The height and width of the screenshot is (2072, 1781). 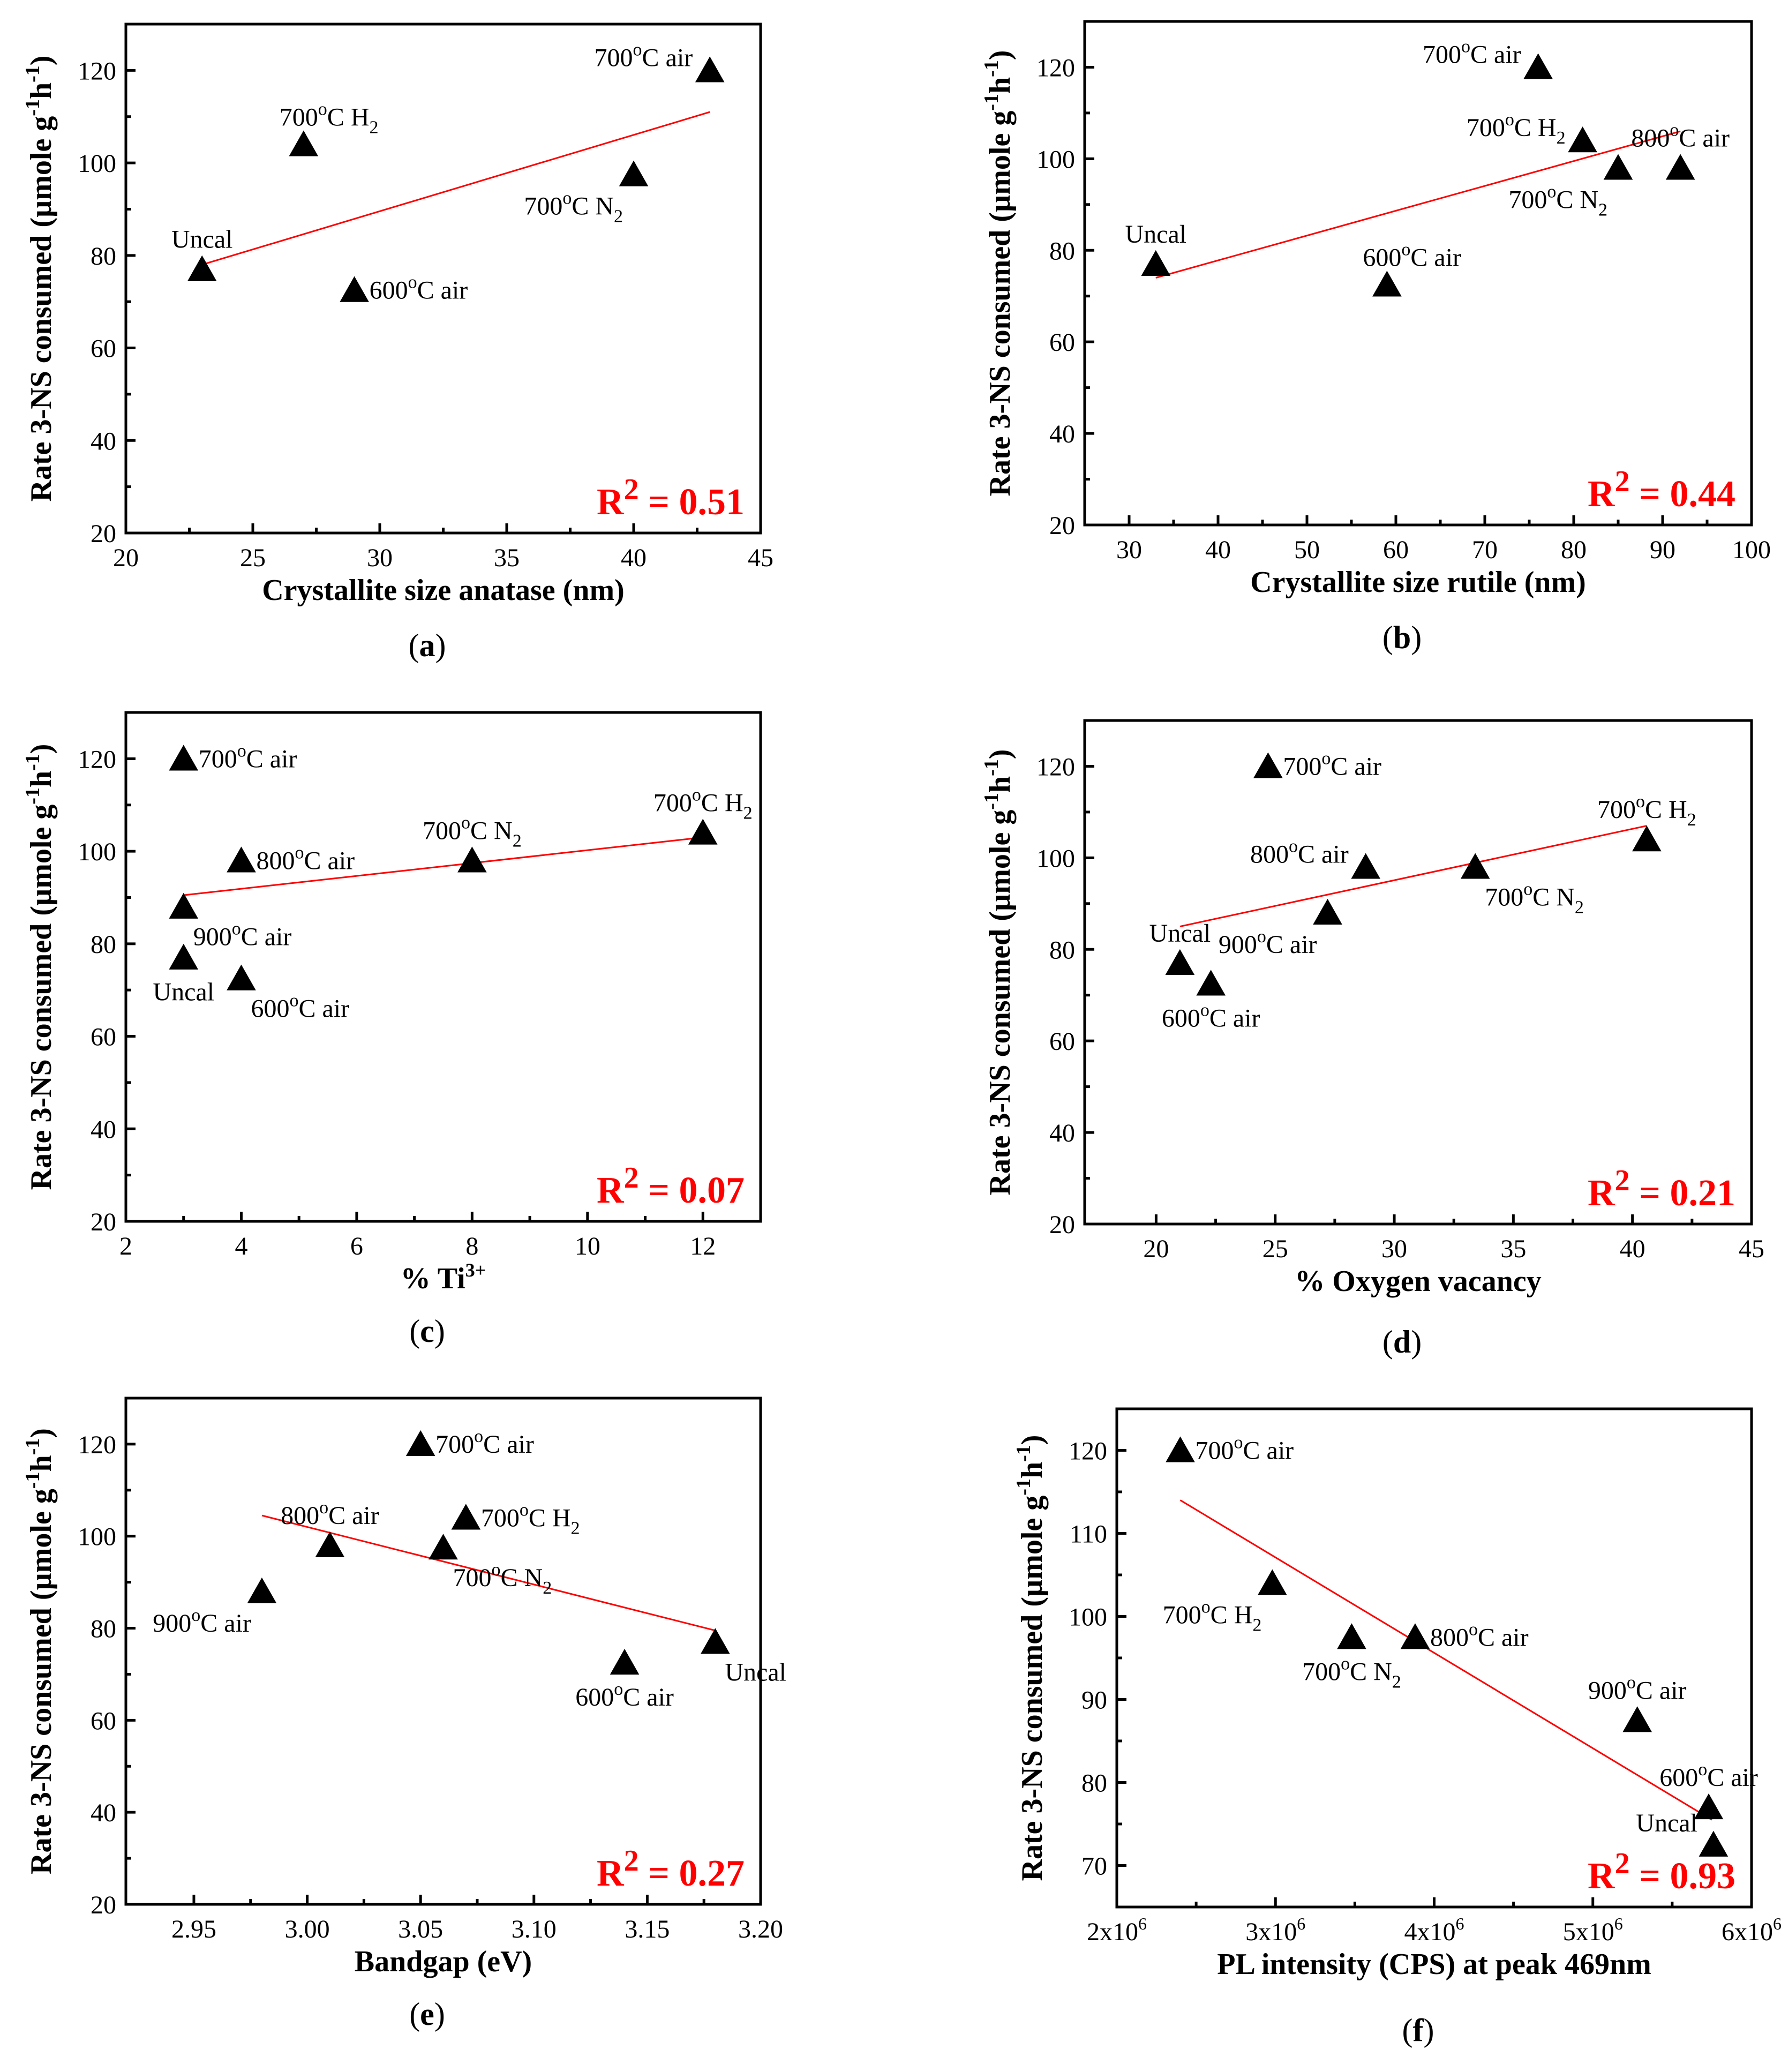 What do you see at coordinates (1434, 1965) in the screenshot?
I see `x-axis-label: PL intensity (CPS) at peak 469nm` at bounding box center [1434, 1965].